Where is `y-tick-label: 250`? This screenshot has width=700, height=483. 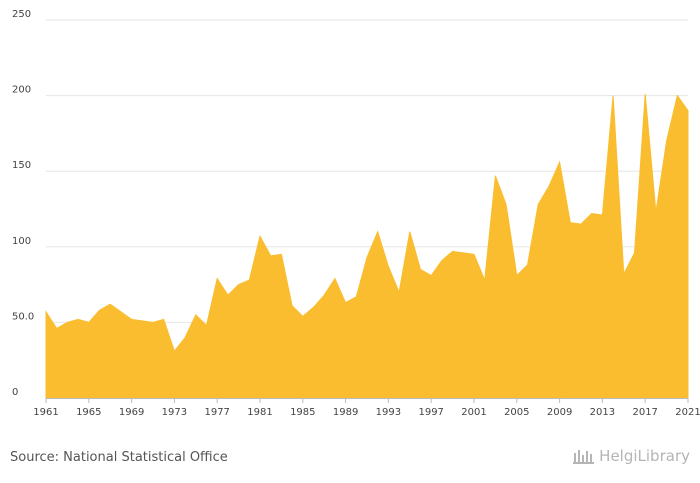
y-tick-label: 250 is located at coordinates (21, 14).